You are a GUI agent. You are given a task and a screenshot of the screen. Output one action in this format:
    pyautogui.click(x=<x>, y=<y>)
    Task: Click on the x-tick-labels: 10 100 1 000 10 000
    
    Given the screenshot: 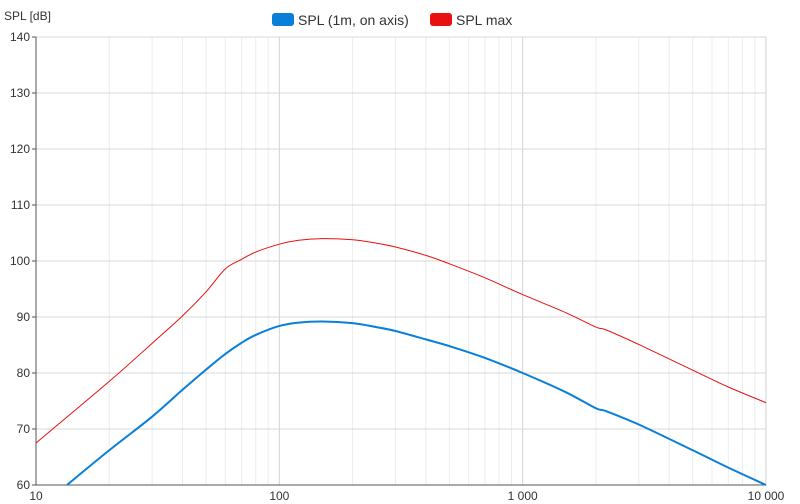 What is the action you would take?
    pyautogui.click(x=406, y=496)
    